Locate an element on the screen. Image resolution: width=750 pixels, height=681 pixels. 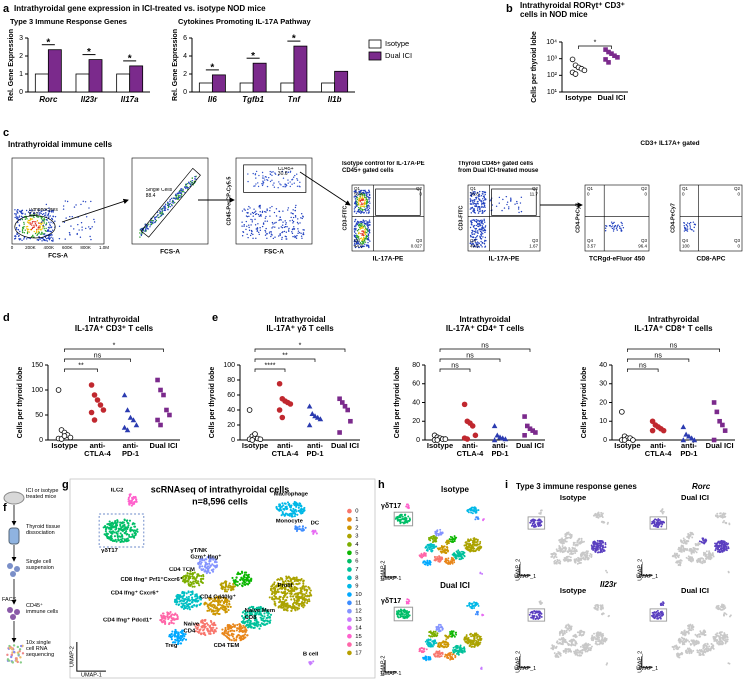
cluster-label: CD4 Ifng⁺ Cxcr6⁺ is located at coordinates (150, 599).